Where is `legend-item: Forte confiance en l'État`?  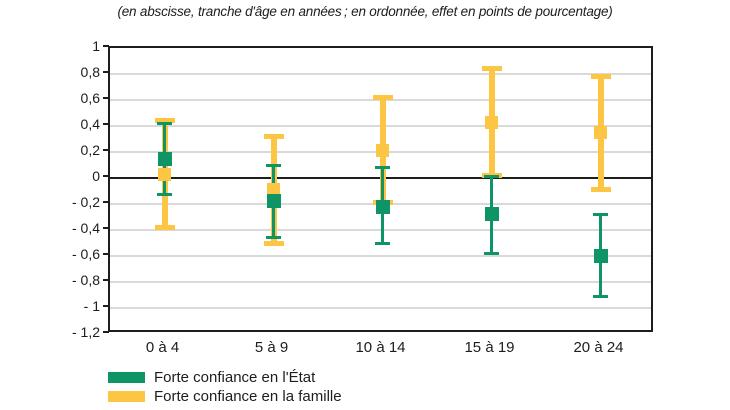 legend-item: Forte confiance en l'État is located at coordinates (225, 377).